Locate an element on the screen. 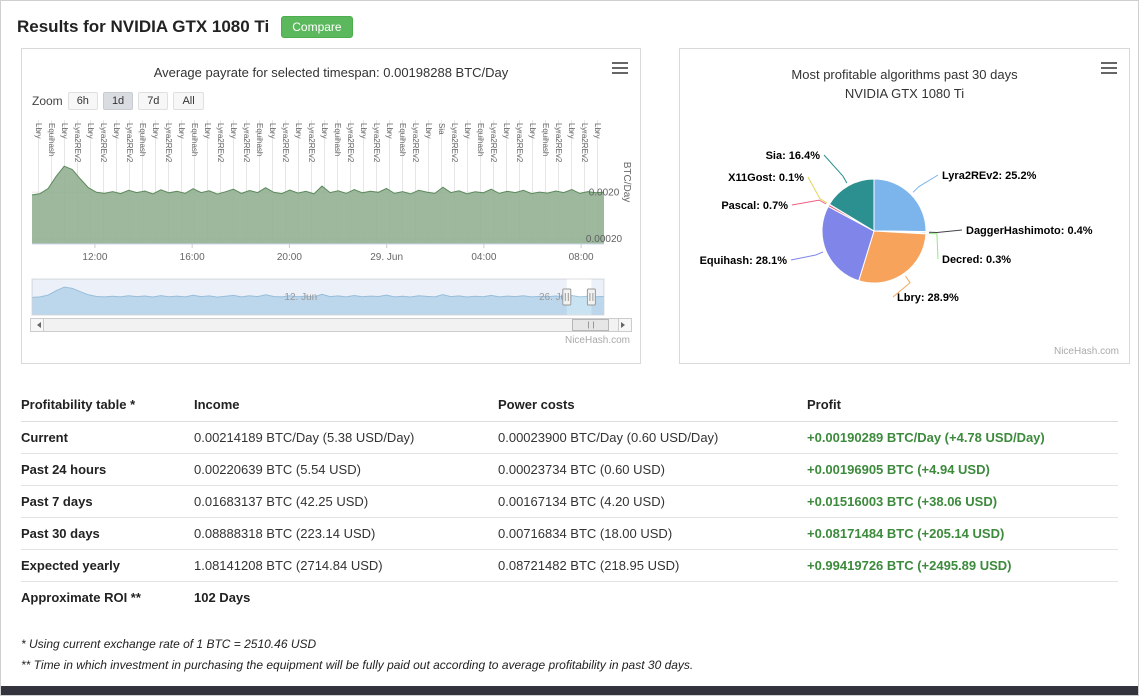 This screenshot has width=1139, height=696. profit-cell: +0.00196905 BTC (+4.94 USD) is located at coordinates (962, 469).